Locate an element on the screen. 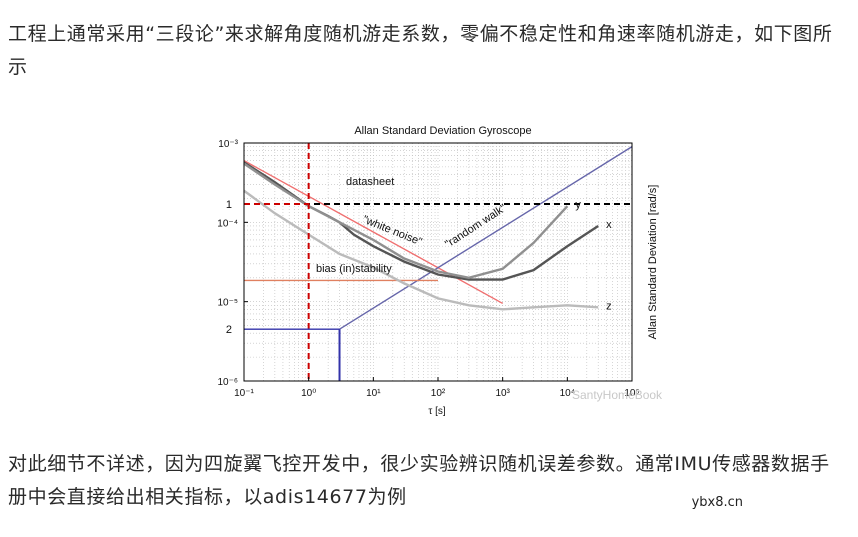  x-tick-label: 10⁻¹ is located at coordinates (244, 393).